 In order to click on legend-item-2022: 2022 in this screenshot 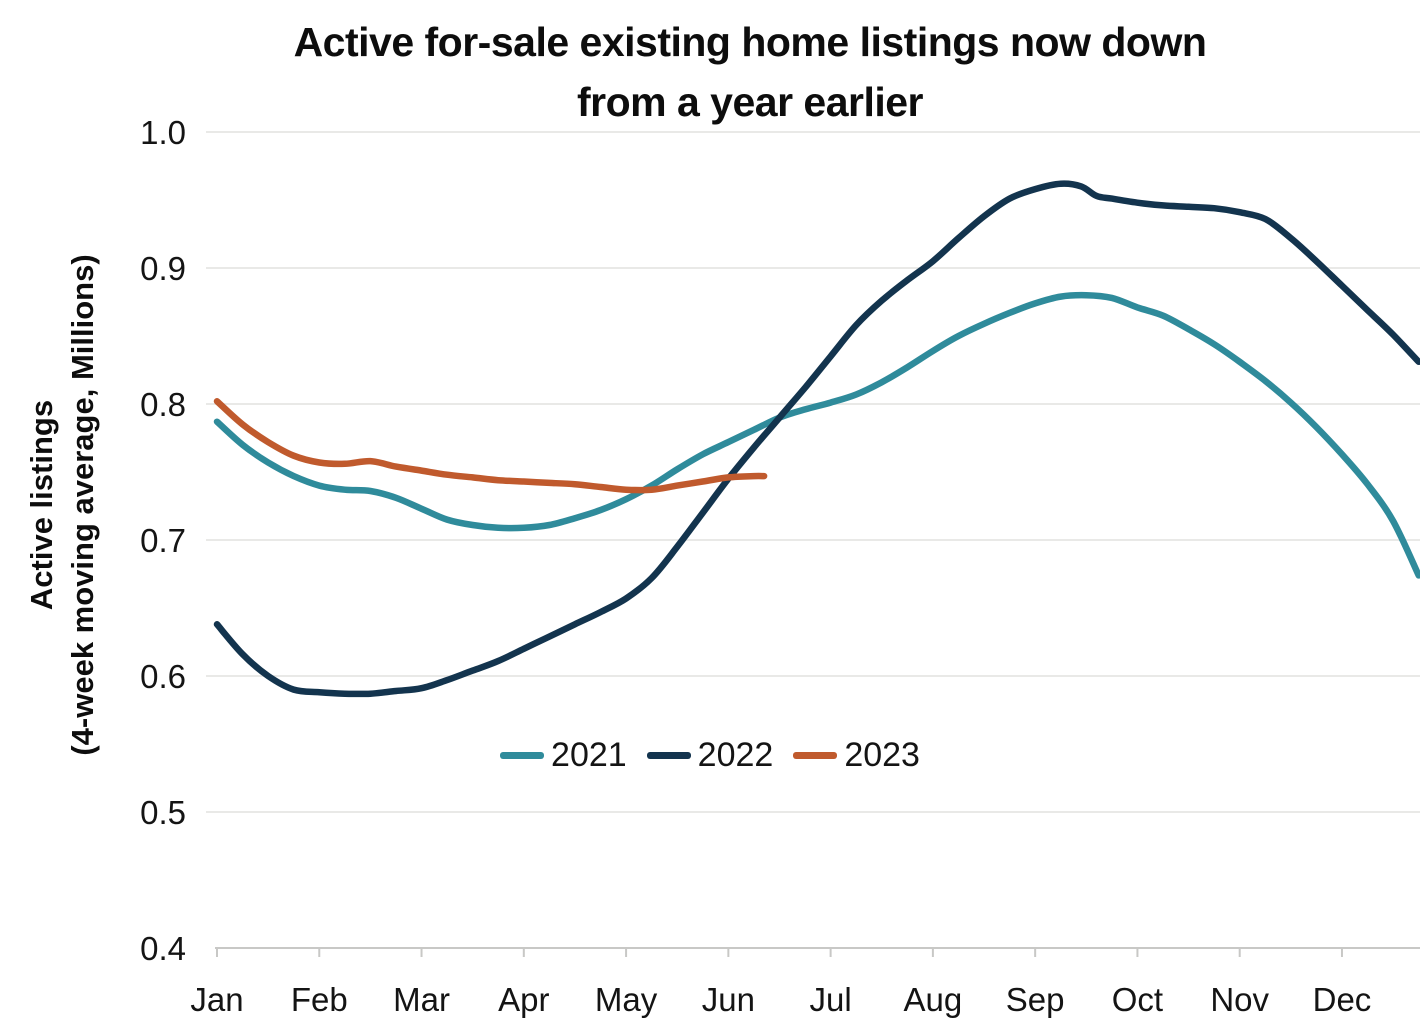, I will do `click(710, 755)`.